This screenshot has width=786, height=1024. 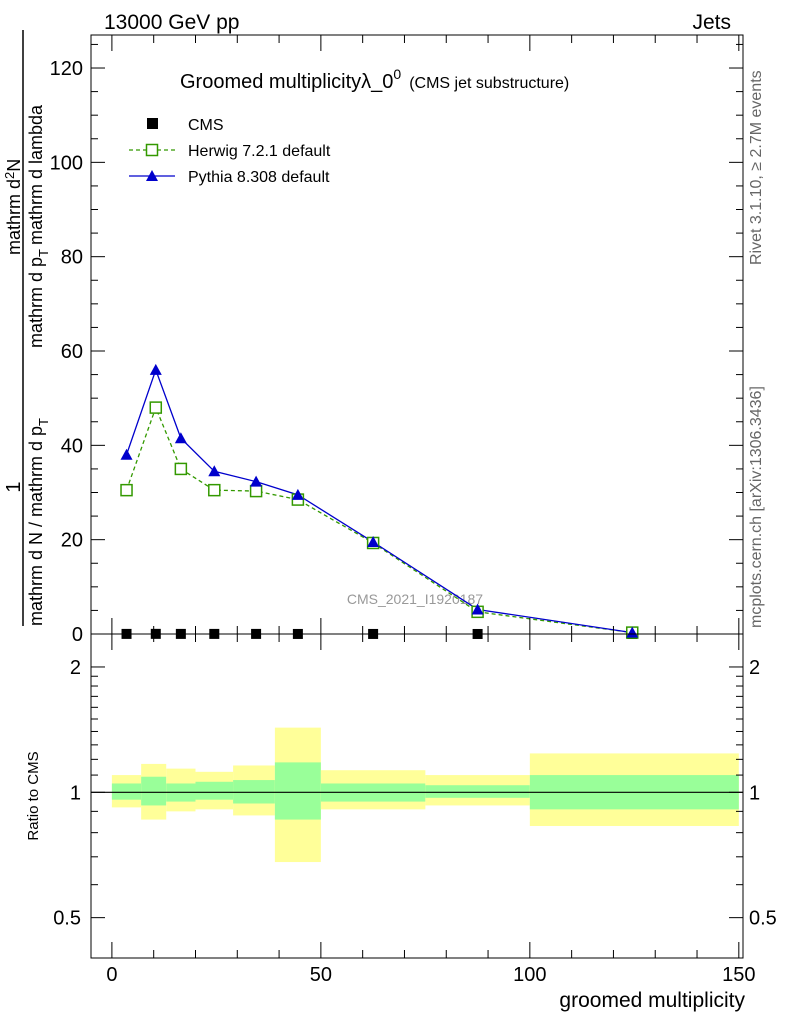 I want to click on ratio-y-tick-label-left: 0.5, so click(x=67, y=919).